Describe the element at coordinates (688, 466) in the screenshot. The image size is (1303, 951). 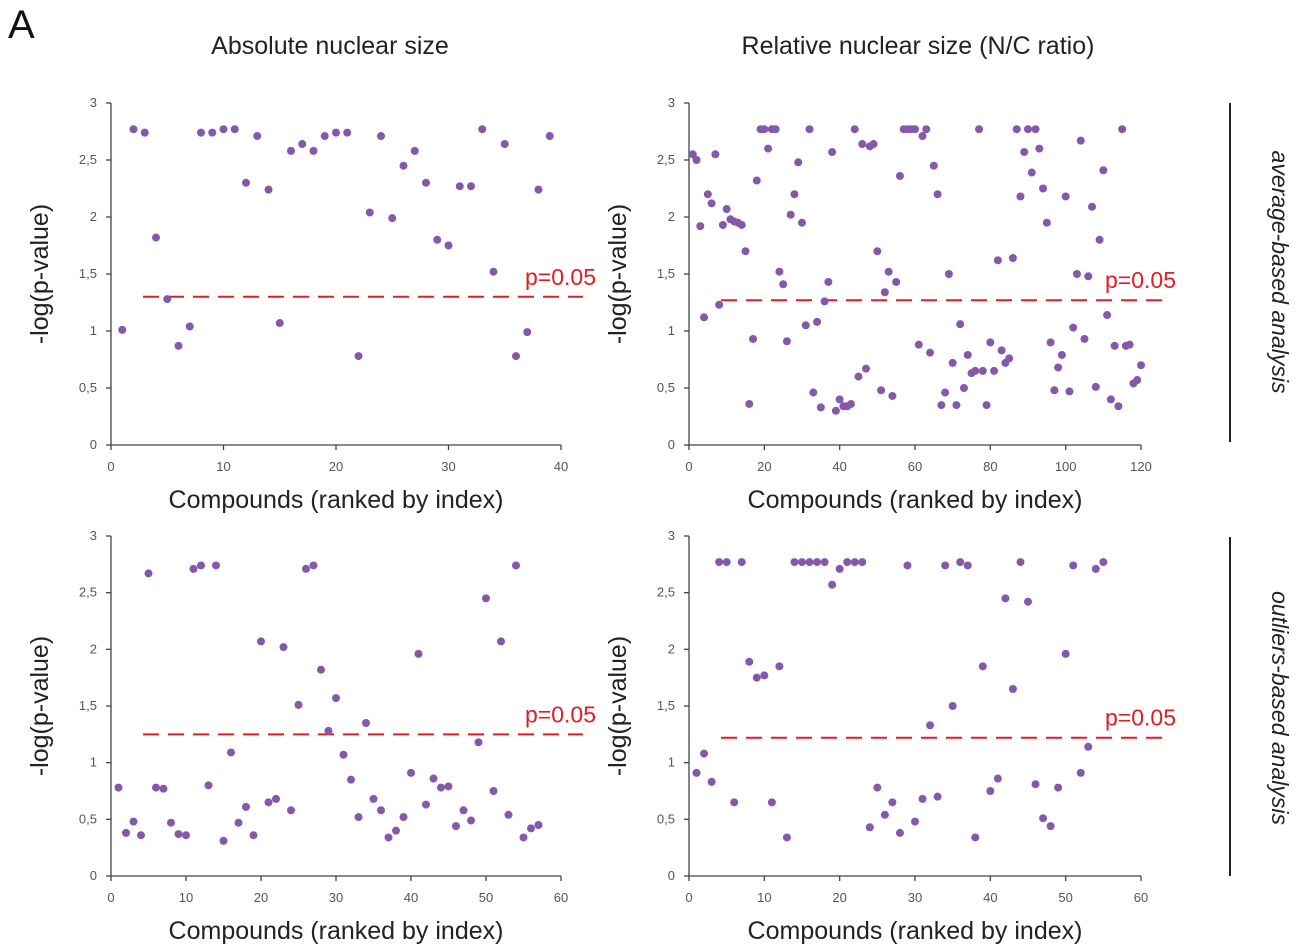
I see `x-tick-label: 0` at that location.